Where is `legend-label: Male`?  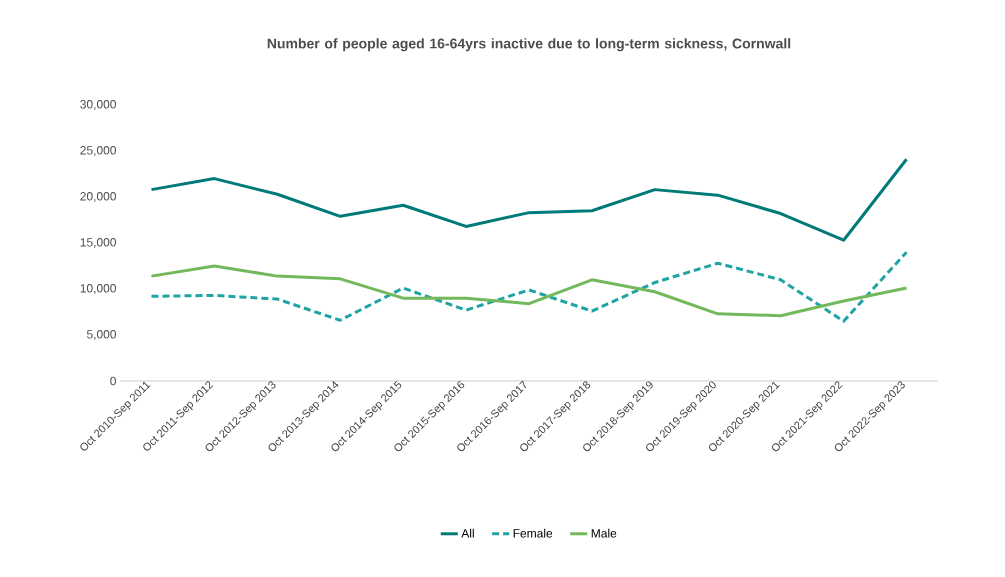 legend-label: Male is located at coordinates (604, 533).